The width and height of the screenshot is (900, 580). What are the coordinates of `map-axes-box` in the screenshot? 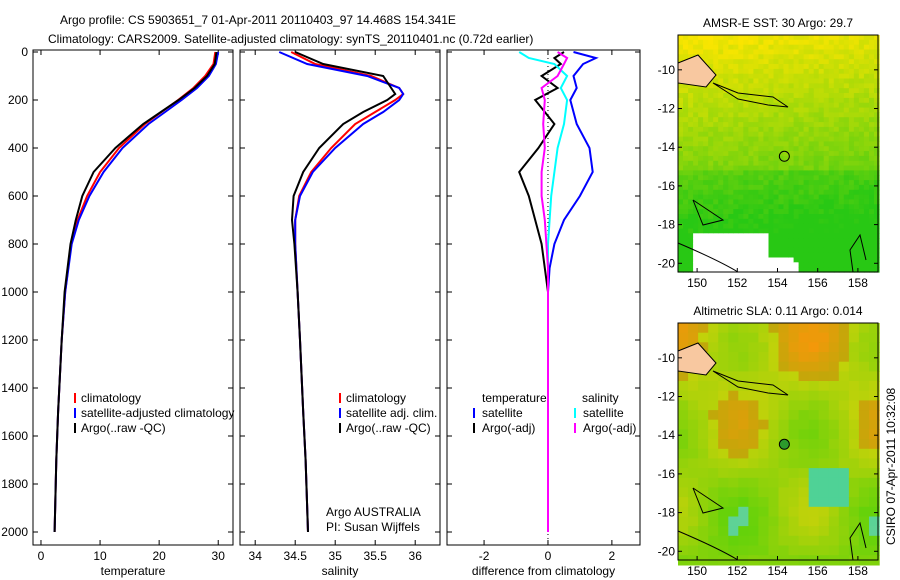 It's located at (778, 153).